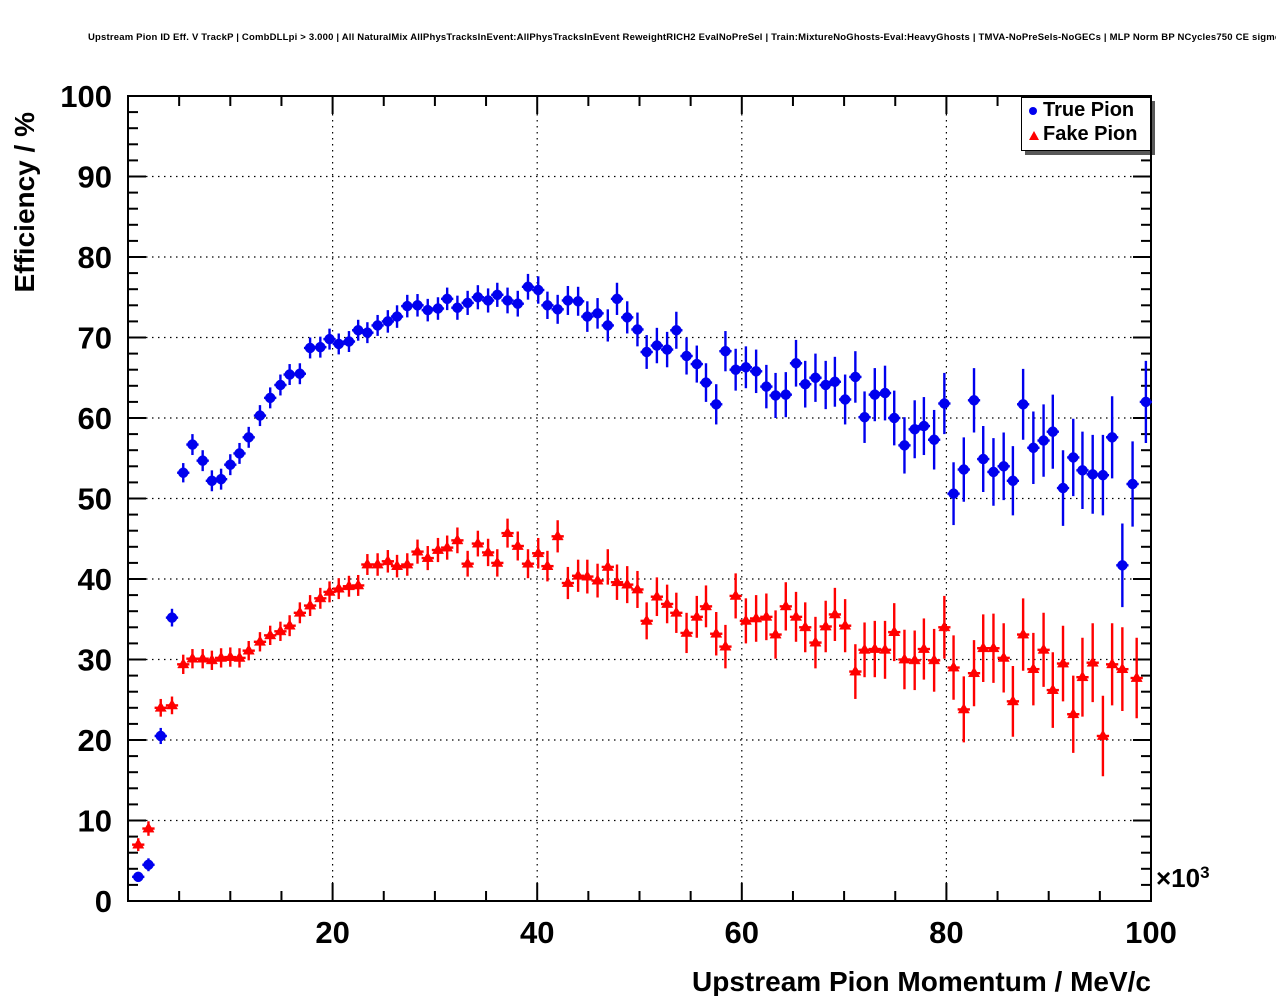  What do you see at coordinates (1090, 134) in the screenshot?
I see `legend-label-fake-pion: Fake Pion` at bounding box center [1090, 134].